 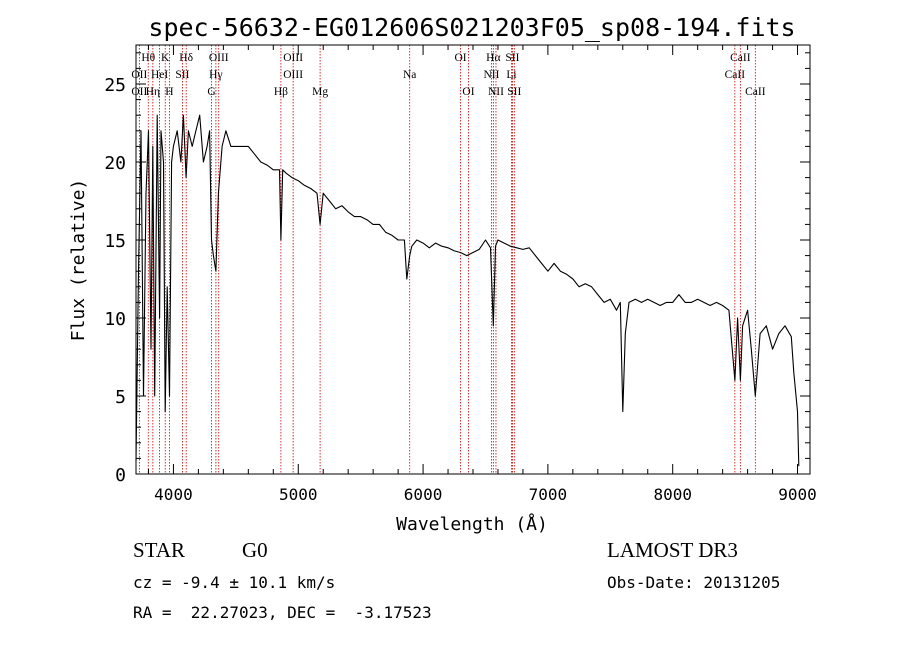 I want to click on x-tick-label: 9000, so click(x=797, y=494).